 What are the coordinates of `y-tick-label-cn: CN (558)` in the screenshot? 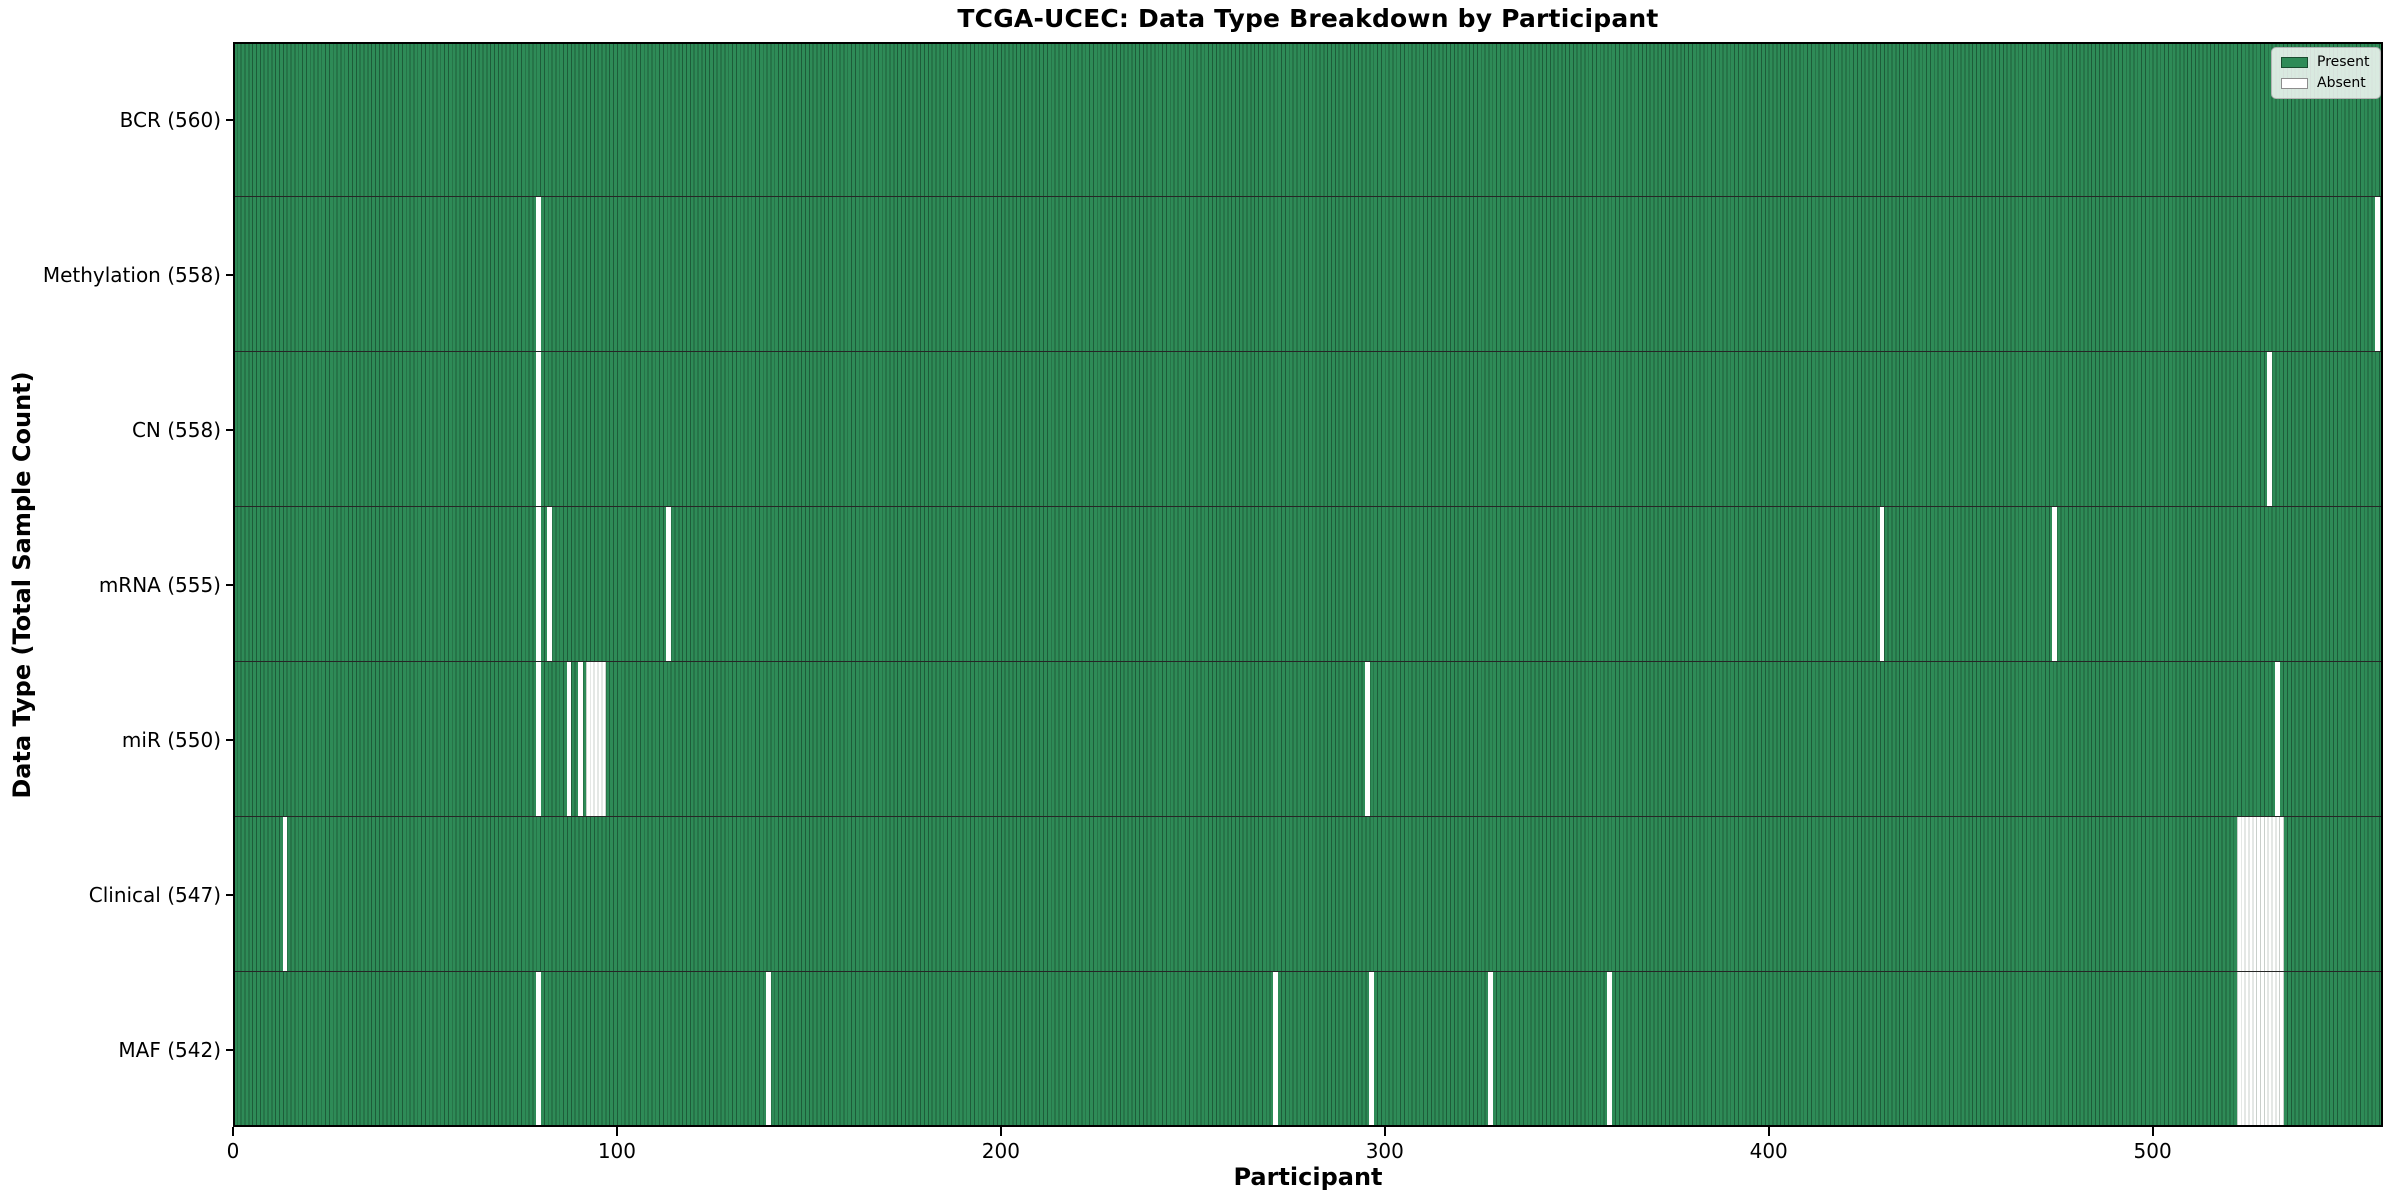 It's located at (176, 429).